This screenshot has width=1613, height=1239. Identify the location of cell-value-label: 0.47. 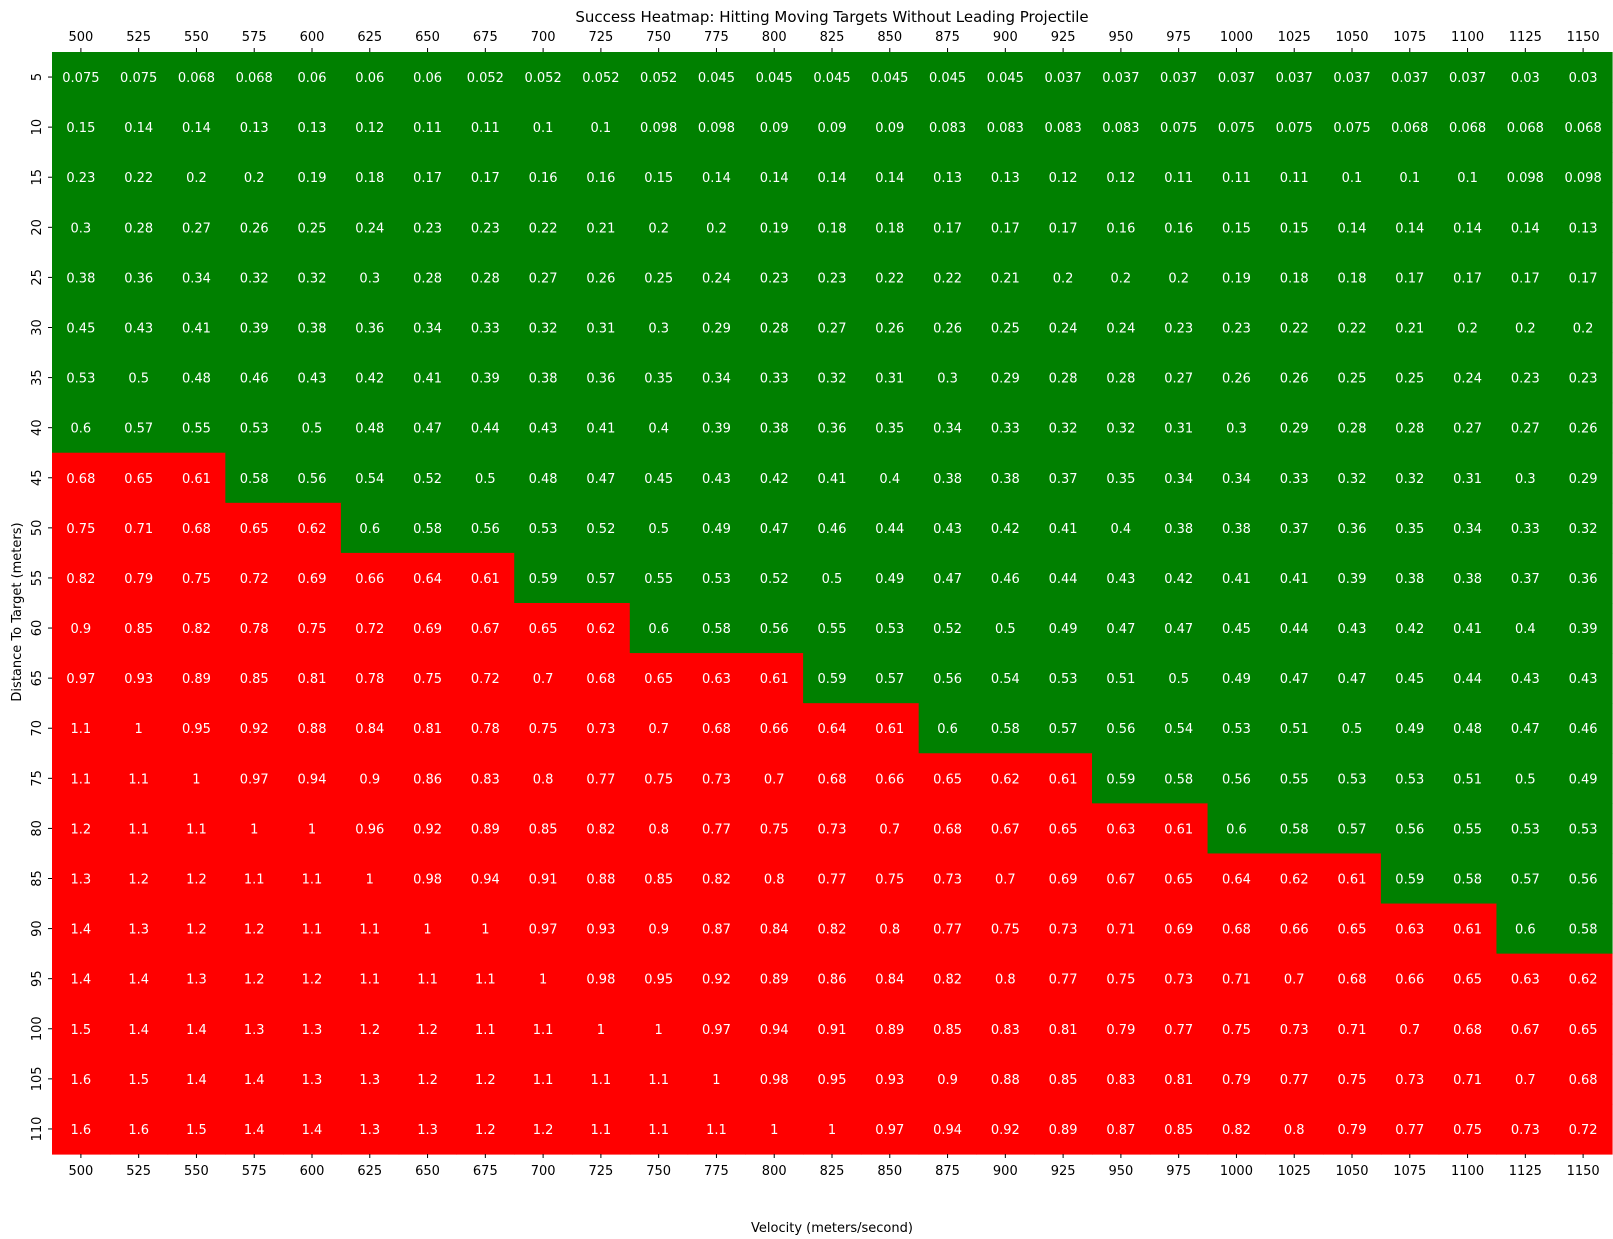
(600, 479).